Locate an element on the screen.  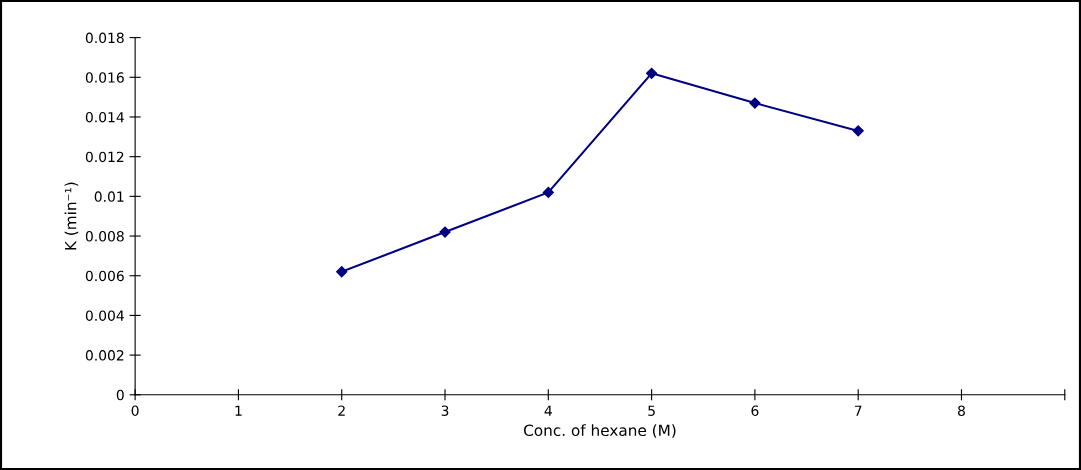
y-tick-label: 0.014 is located at coordinates (104, 117).